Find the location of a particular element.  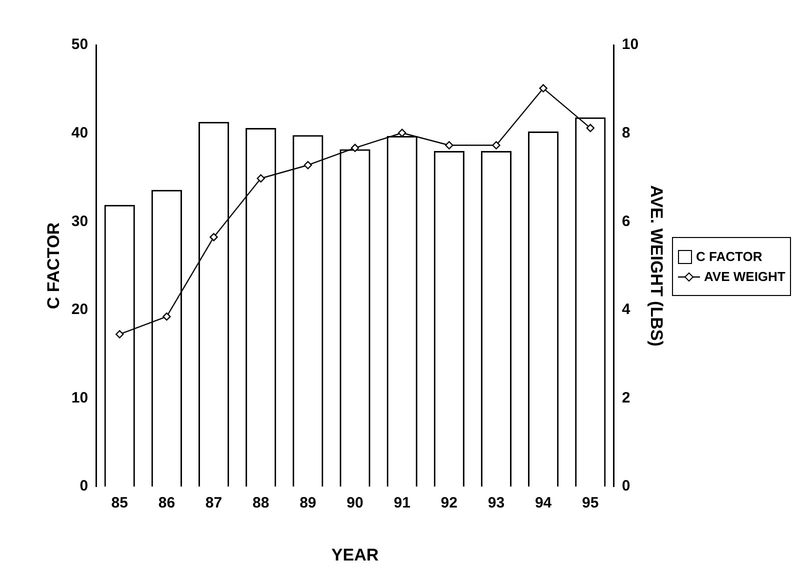

y2-tick-label: 6 is located at coordinates (626, 221).